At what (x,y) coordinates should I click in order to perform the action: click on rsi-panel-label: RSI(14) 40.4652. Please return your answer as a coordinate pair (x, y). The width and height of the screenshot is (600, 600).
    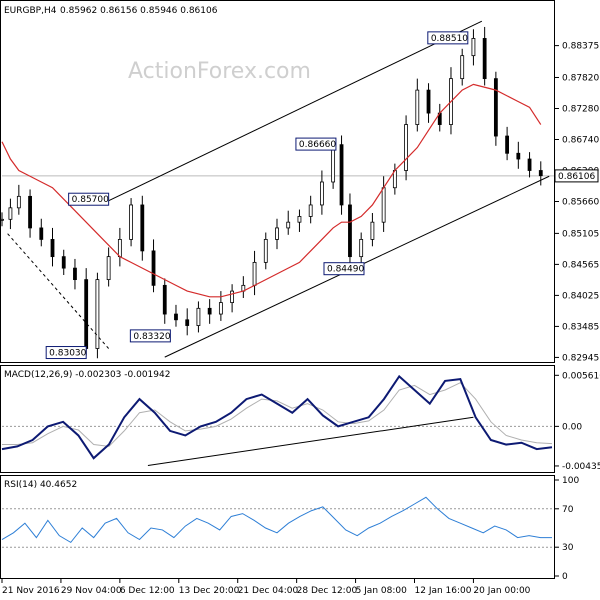
    Looking at the image, I should click on (40, 485).